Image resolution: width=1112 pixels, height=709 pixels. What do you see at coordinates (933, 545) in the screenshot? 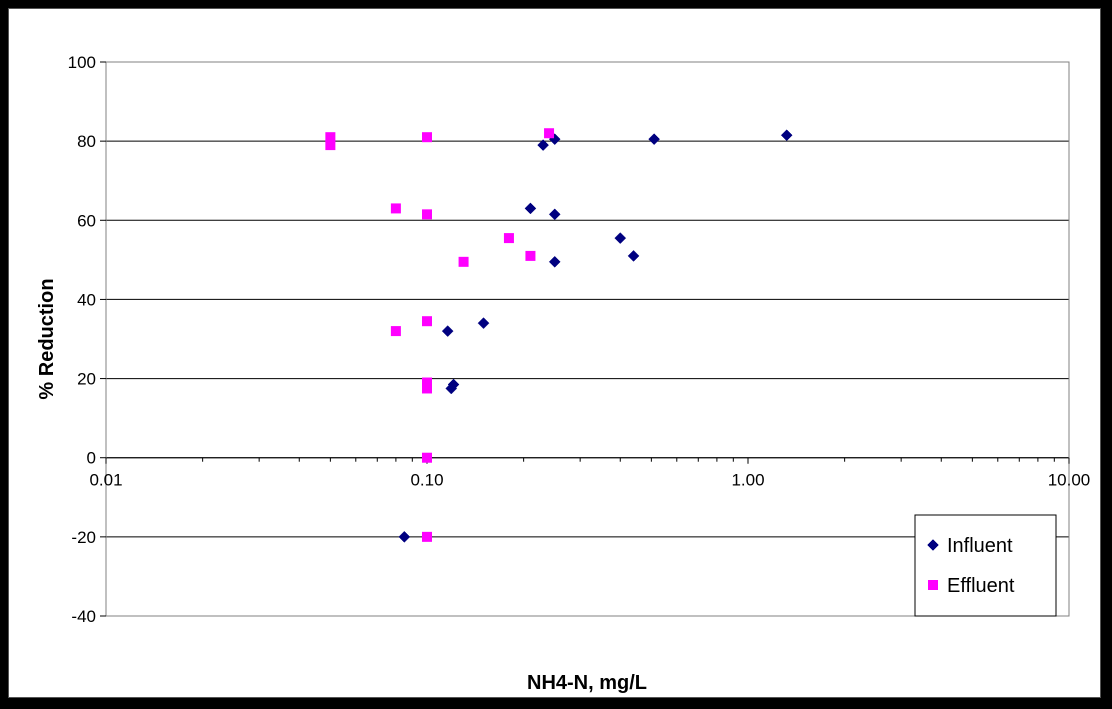
I see `legend-marker-influent` at bounding box center [933, 545].